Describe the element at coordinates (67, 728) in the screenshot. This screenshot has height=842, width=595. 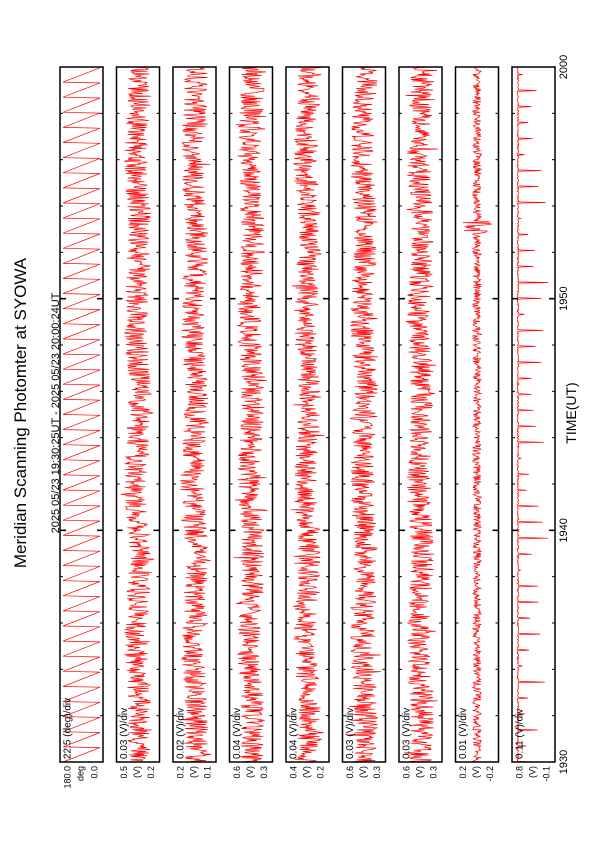
I see `panel-scale-label: 22.5 (deg)/div` at that location.